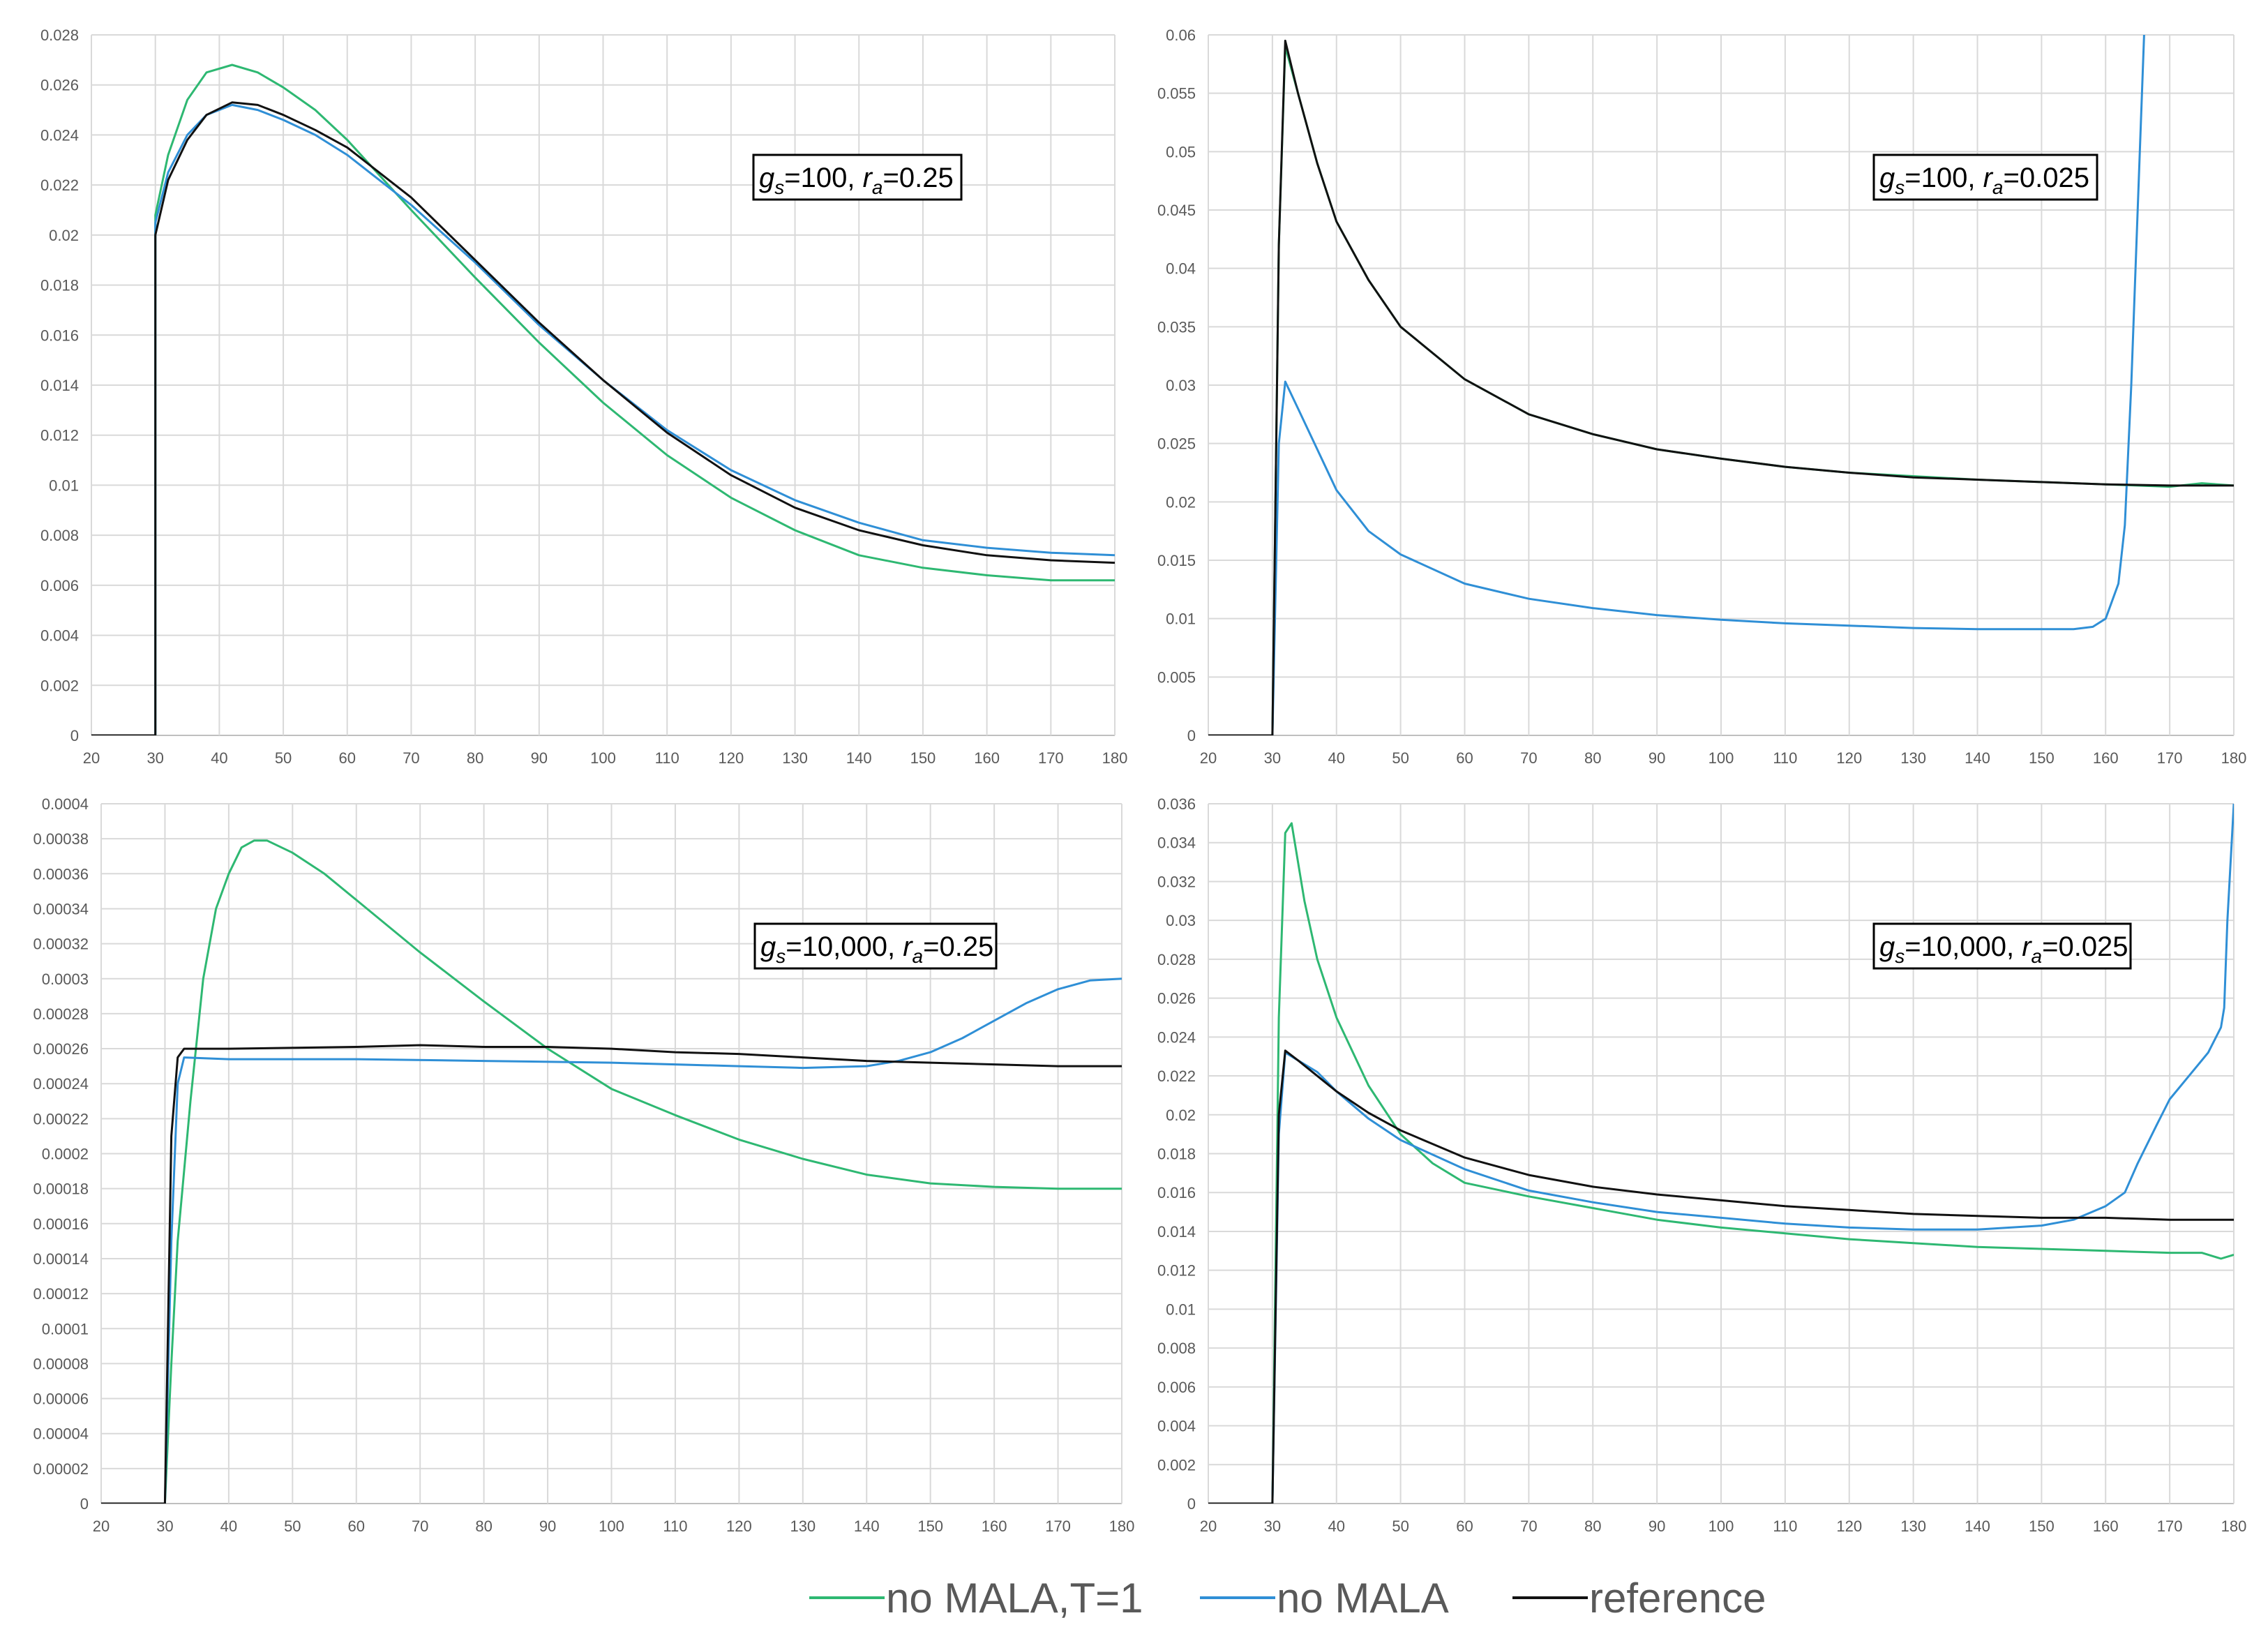  What do you see at coordinates (64, 236) in the screenshot?
I see `y-tick-label: 0.02` at bounding box center [64, 236].